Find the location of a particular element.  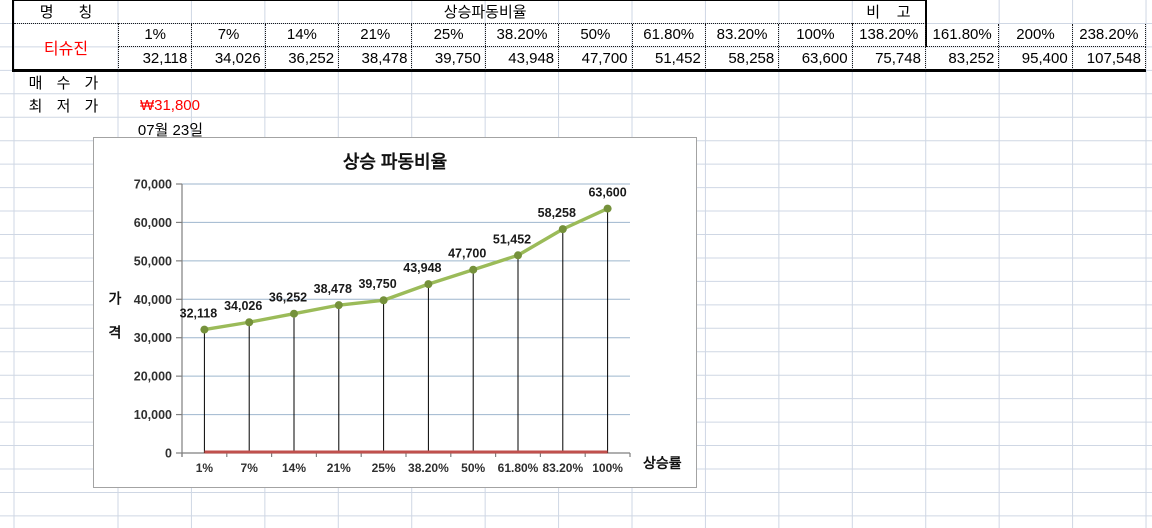

svg-text: 51,452 is located at coordinates (512, 239).